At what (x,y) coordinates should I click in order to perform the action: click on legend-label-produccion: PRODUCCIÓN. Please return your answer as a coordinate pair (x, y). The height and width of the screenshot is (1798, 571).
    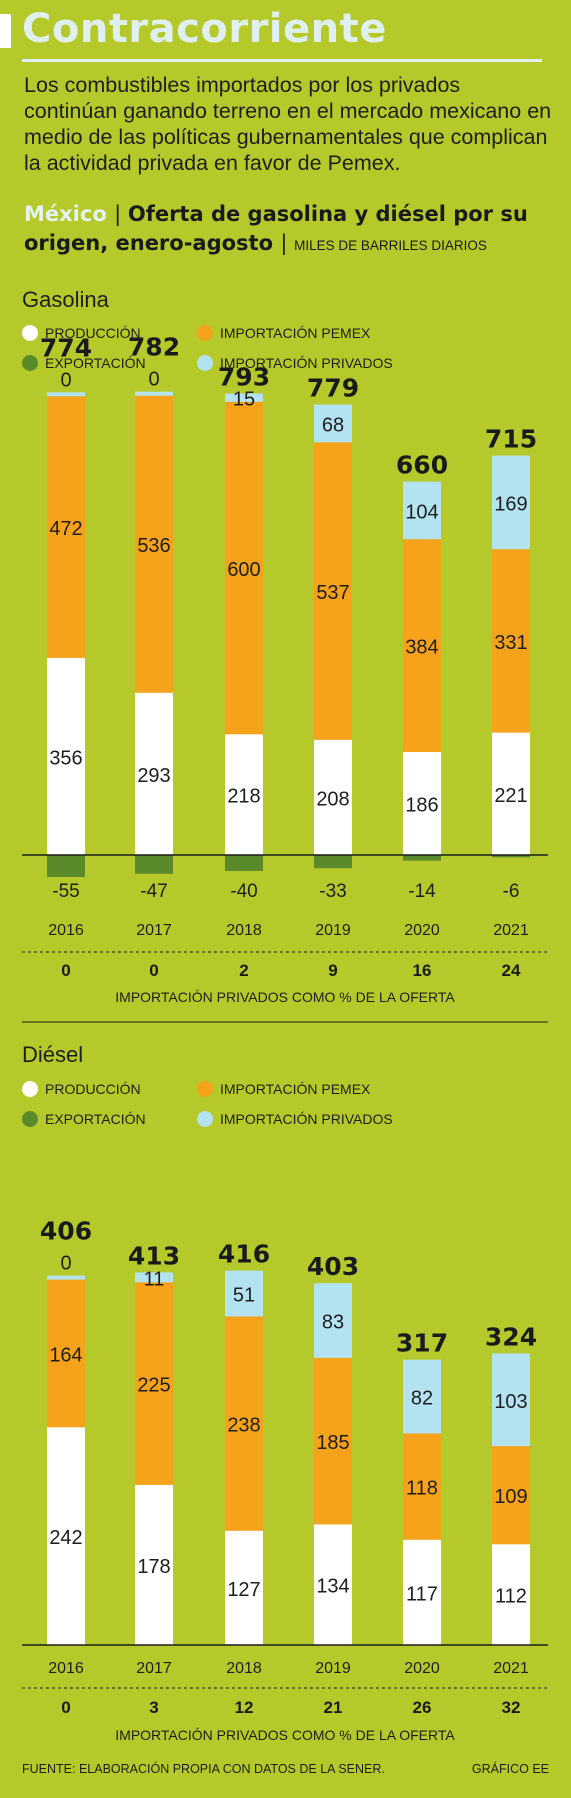
    Looking at the image, I should click on (93, 333).